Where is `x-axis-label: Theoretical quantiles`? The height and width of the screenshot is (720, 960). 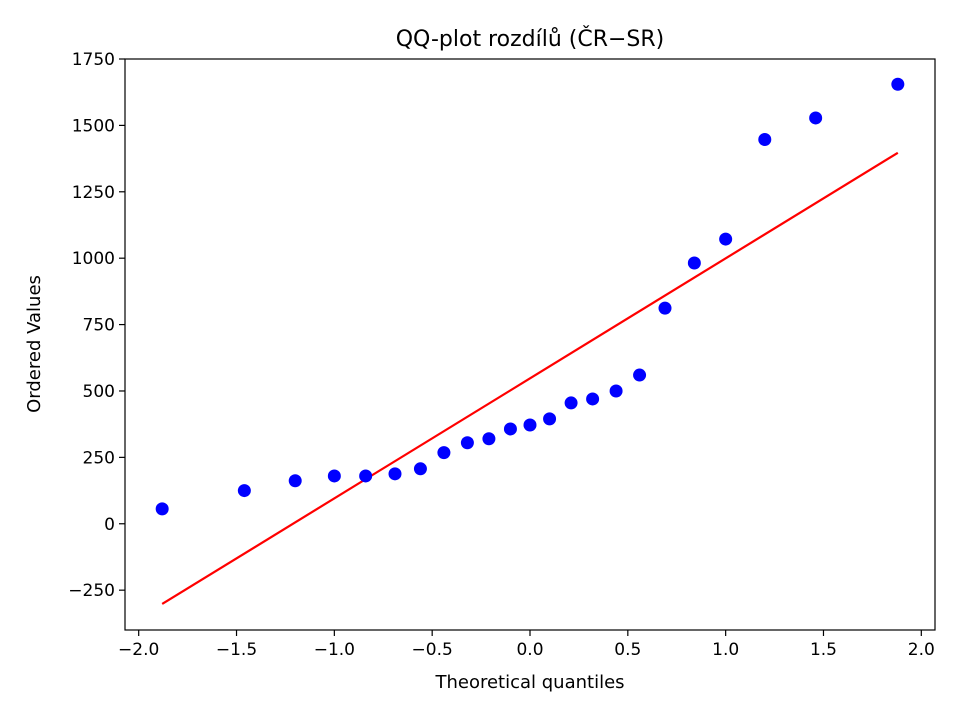
x-axis-label: Theoretical quantiles is located at coordinates (529, 682).